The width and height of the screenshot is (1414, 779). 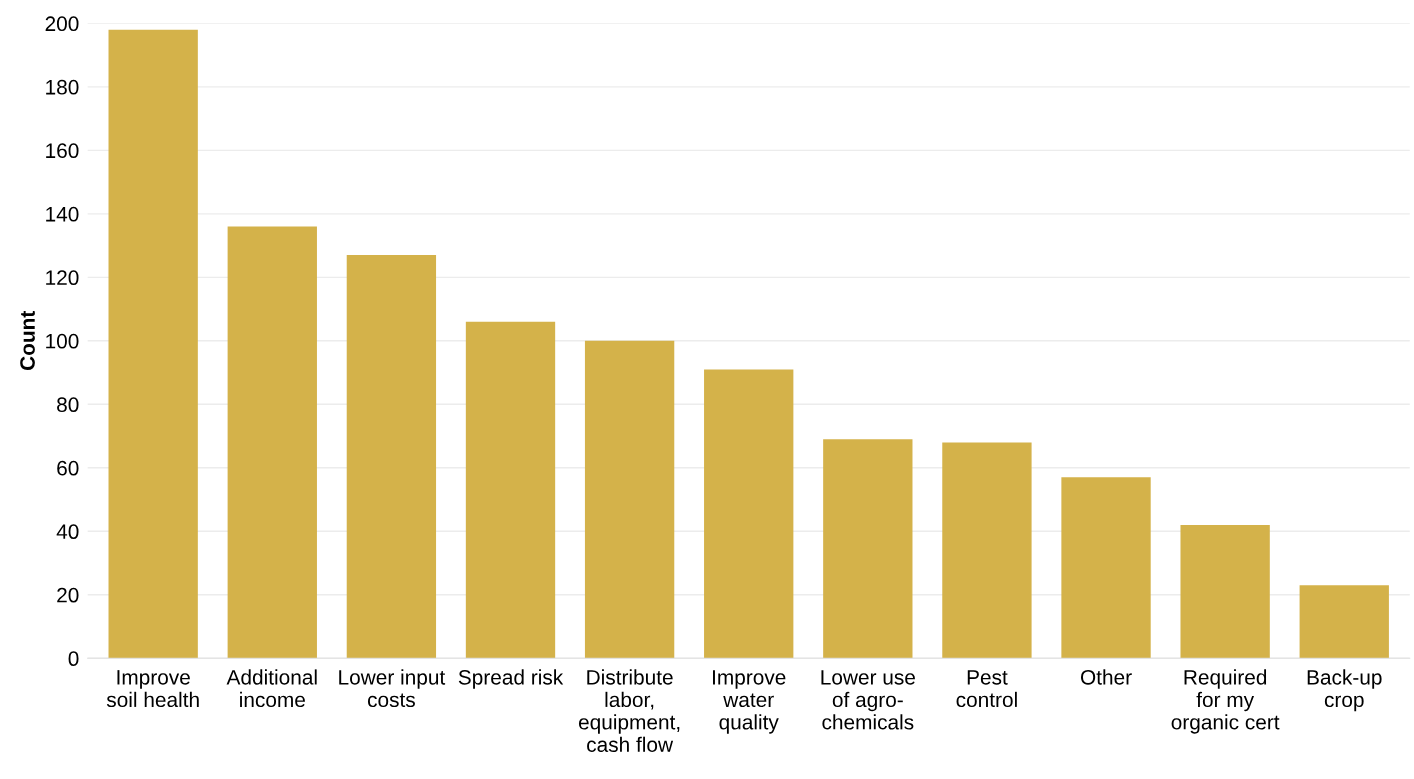 What do you see at coordinates (73, 659) in the screenshot?
I see `y-tick-label: 0` at bounding box center [73, 659].